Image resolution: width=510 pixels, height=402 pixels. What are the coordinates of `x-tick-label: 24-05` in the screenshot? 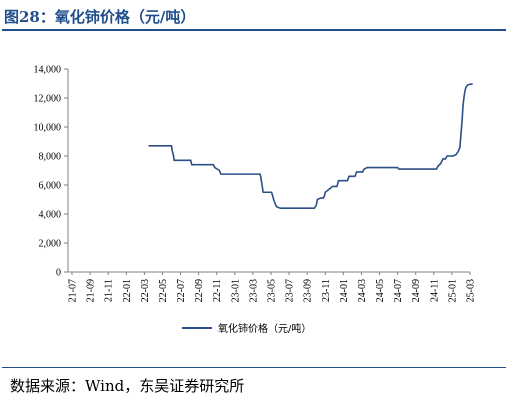 It's located at (380, 290).